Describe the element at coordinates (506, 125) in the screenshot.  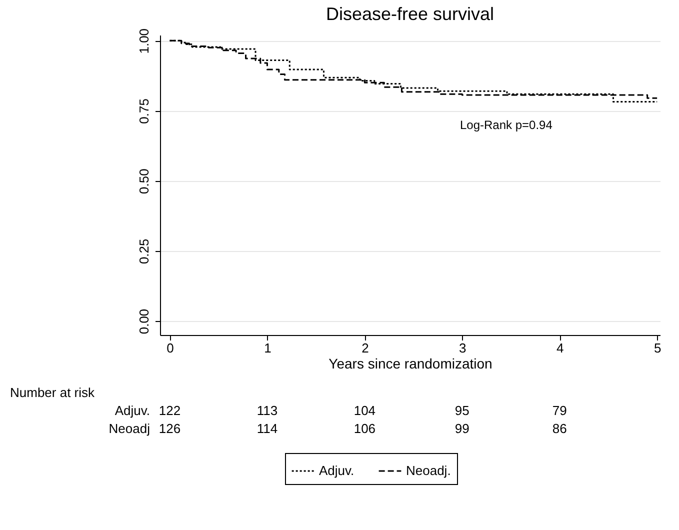
I see `annotation: Log-Rank p=0.94` at that location.